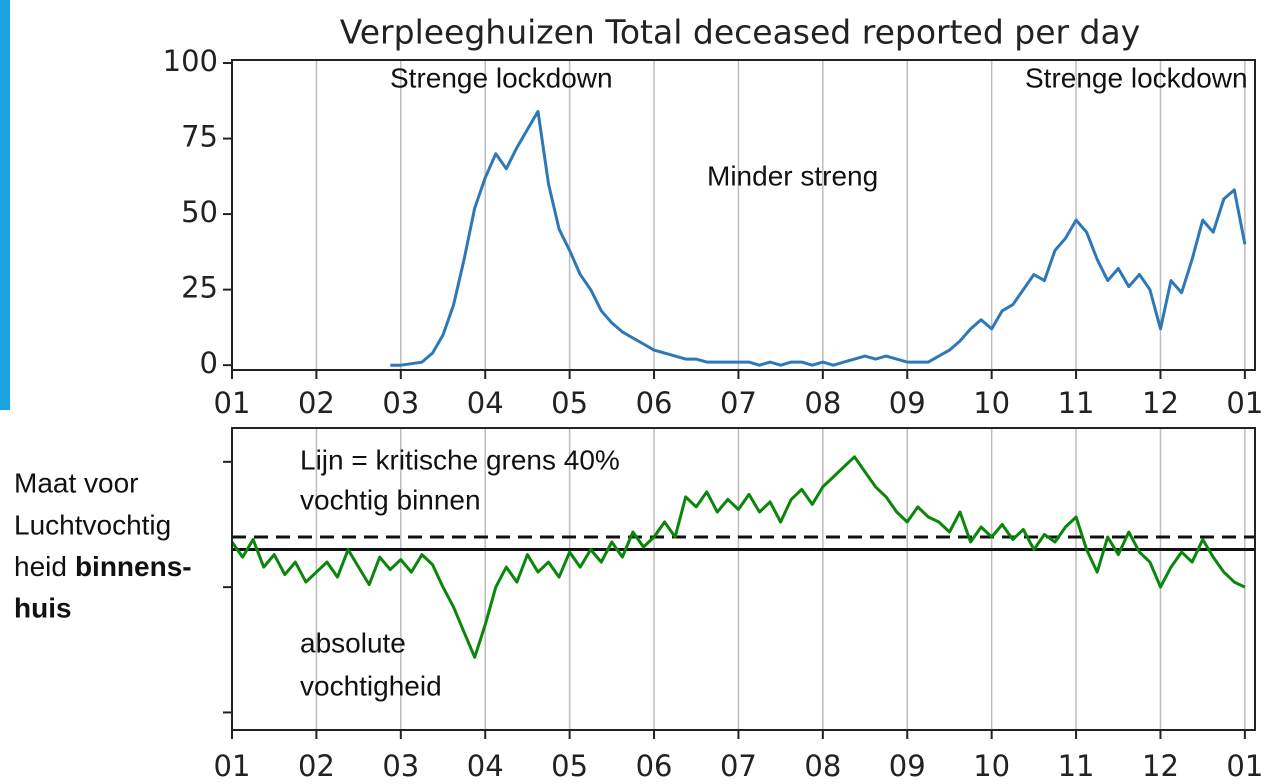 This screenshot has height=784, width=1287. I want to click on side-label-part: heid, so click(40, 566).